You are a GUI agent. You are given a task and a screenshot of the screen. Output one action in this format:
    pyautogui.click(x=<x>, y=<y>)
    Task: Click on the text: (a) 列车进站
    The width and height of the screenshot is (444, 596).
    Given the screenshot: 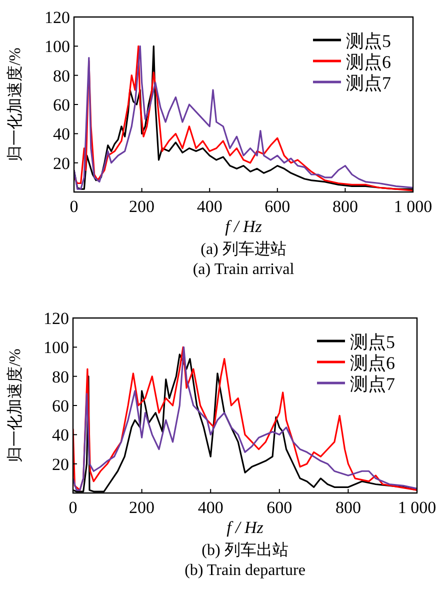 What is the action you would take?
    pyautogui.click(x=243, y=249)
    